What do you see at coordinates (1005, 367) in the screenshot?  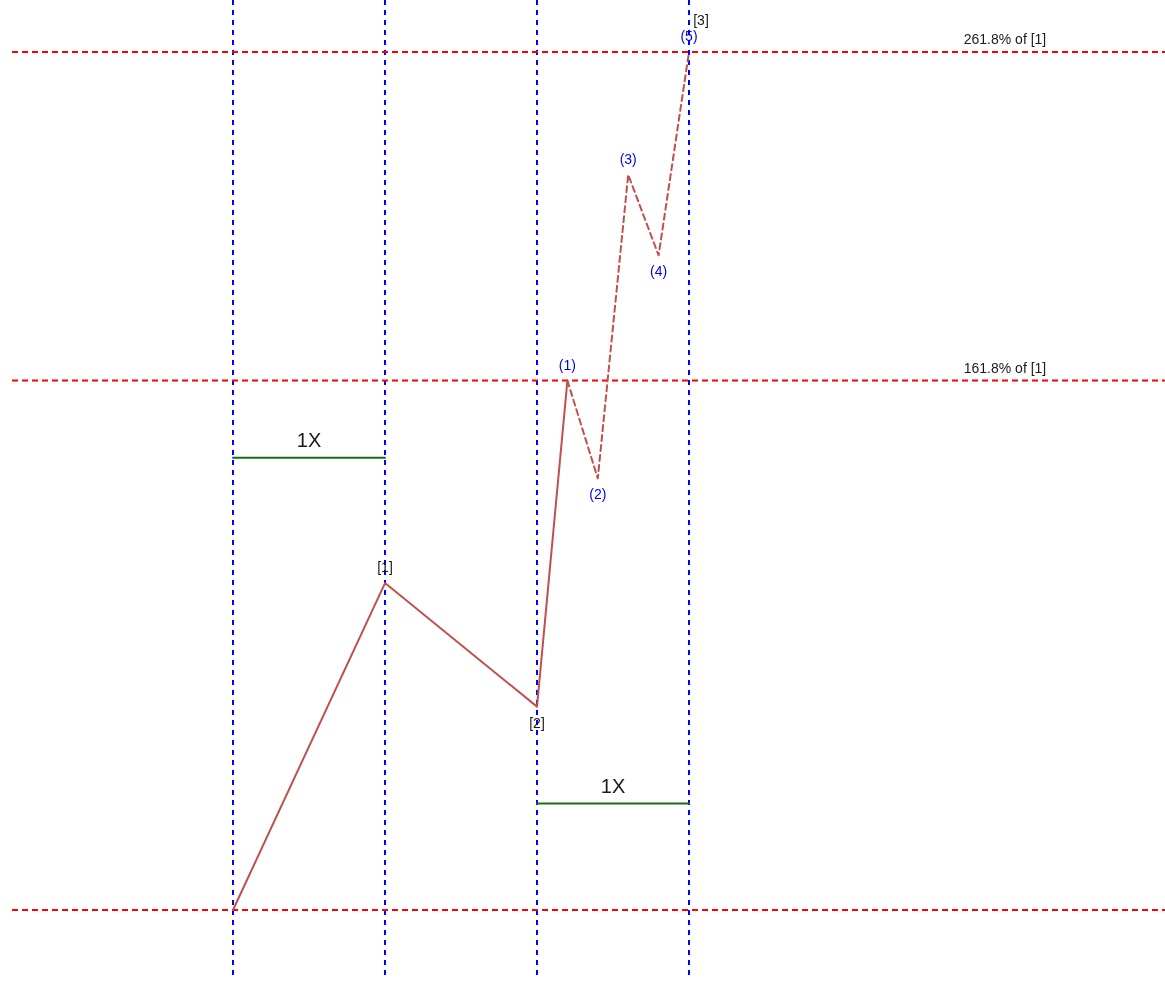 I see `ref-line-label: 161.8% of [1]` at bounding box center [1005, 367].